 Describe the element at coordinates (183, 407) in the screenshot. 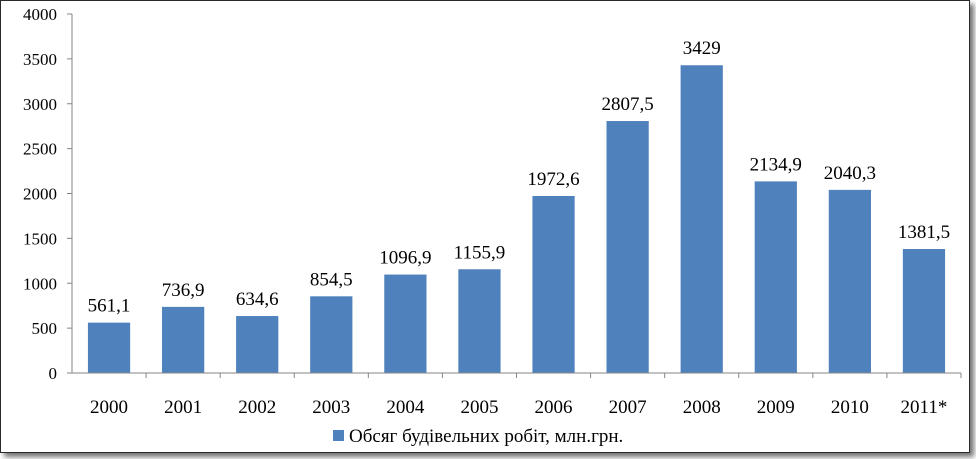

I see `x-tick-label: 2001` at that location.